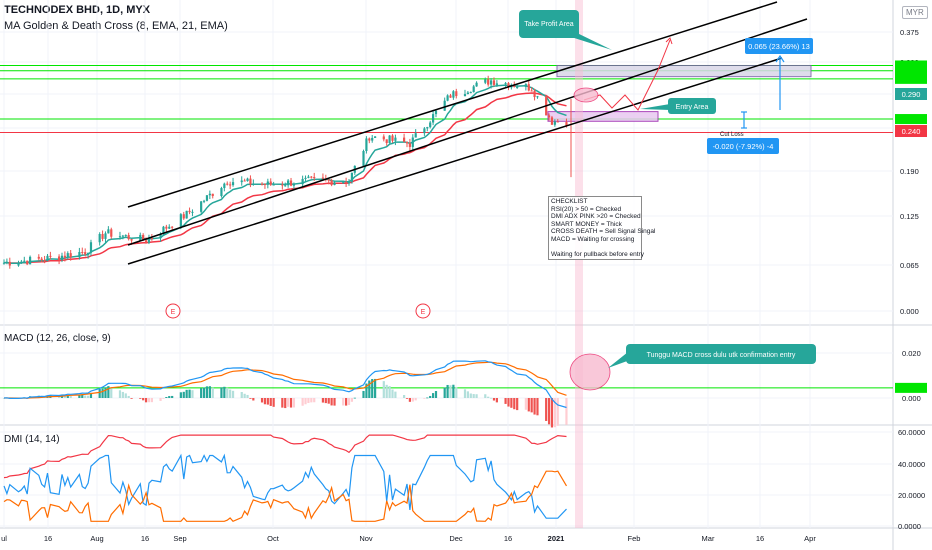 The width and height of the screenshot is (932, 550). Describe the element at coordinates (285, 380) in the screenshot. I see `macd-signal-line` at that location.